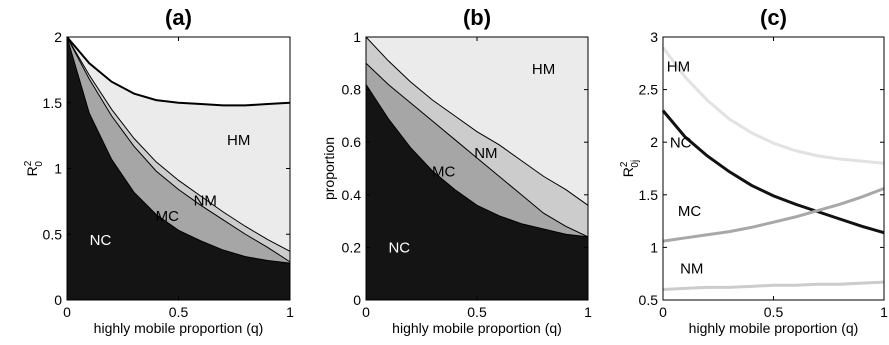 Image resolution: width=889 pixels, height=345 pixels. What do you see at coordinates (649, 90) in the screenshot?
I see `y-tick-label: 2.5` at bounding box center [649, 90].